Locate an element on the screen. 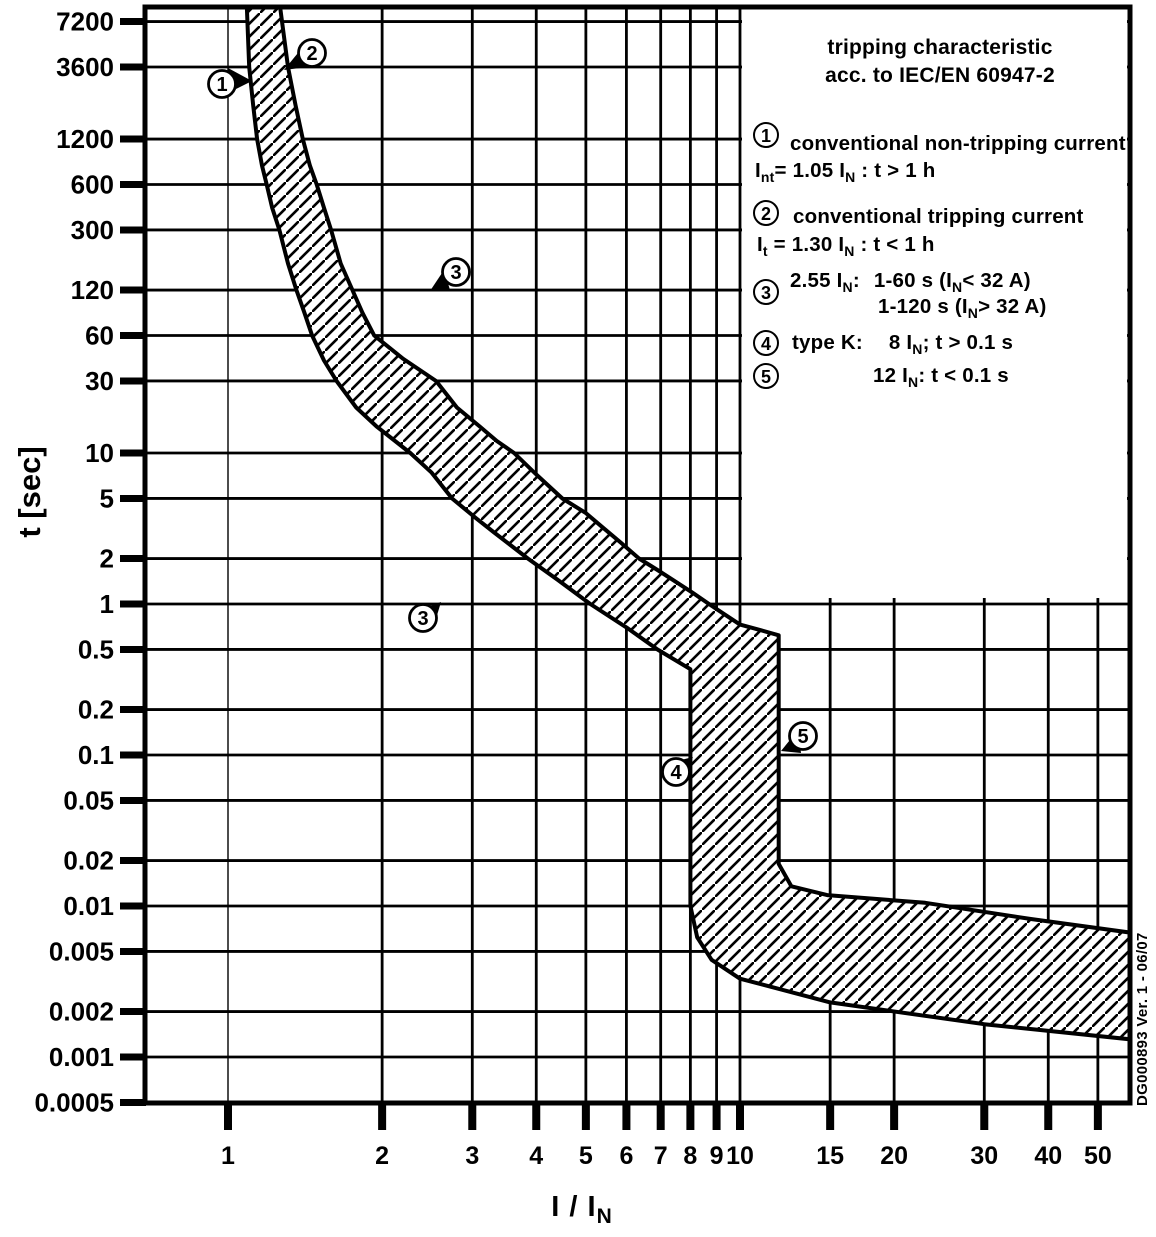 This screenshot has height=1237, width=1156. legend-item-3-line-1: 2.55 IN: 1-60 s (IN< 32 A) is located at coordinates (910, 282).